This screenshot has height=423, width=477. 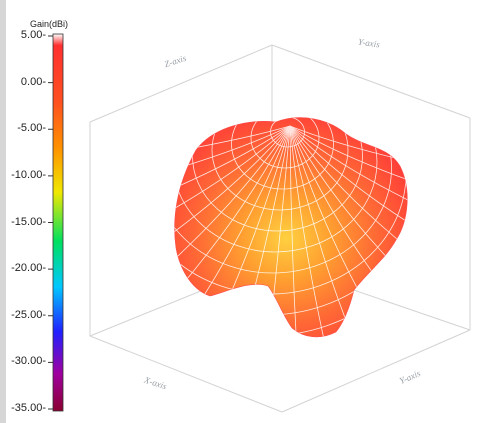 What do you see at coordinates (28, 268) in the screenshot?
I see `colorbar-tick-label: -20.00-` at bounding box center [28, 268].